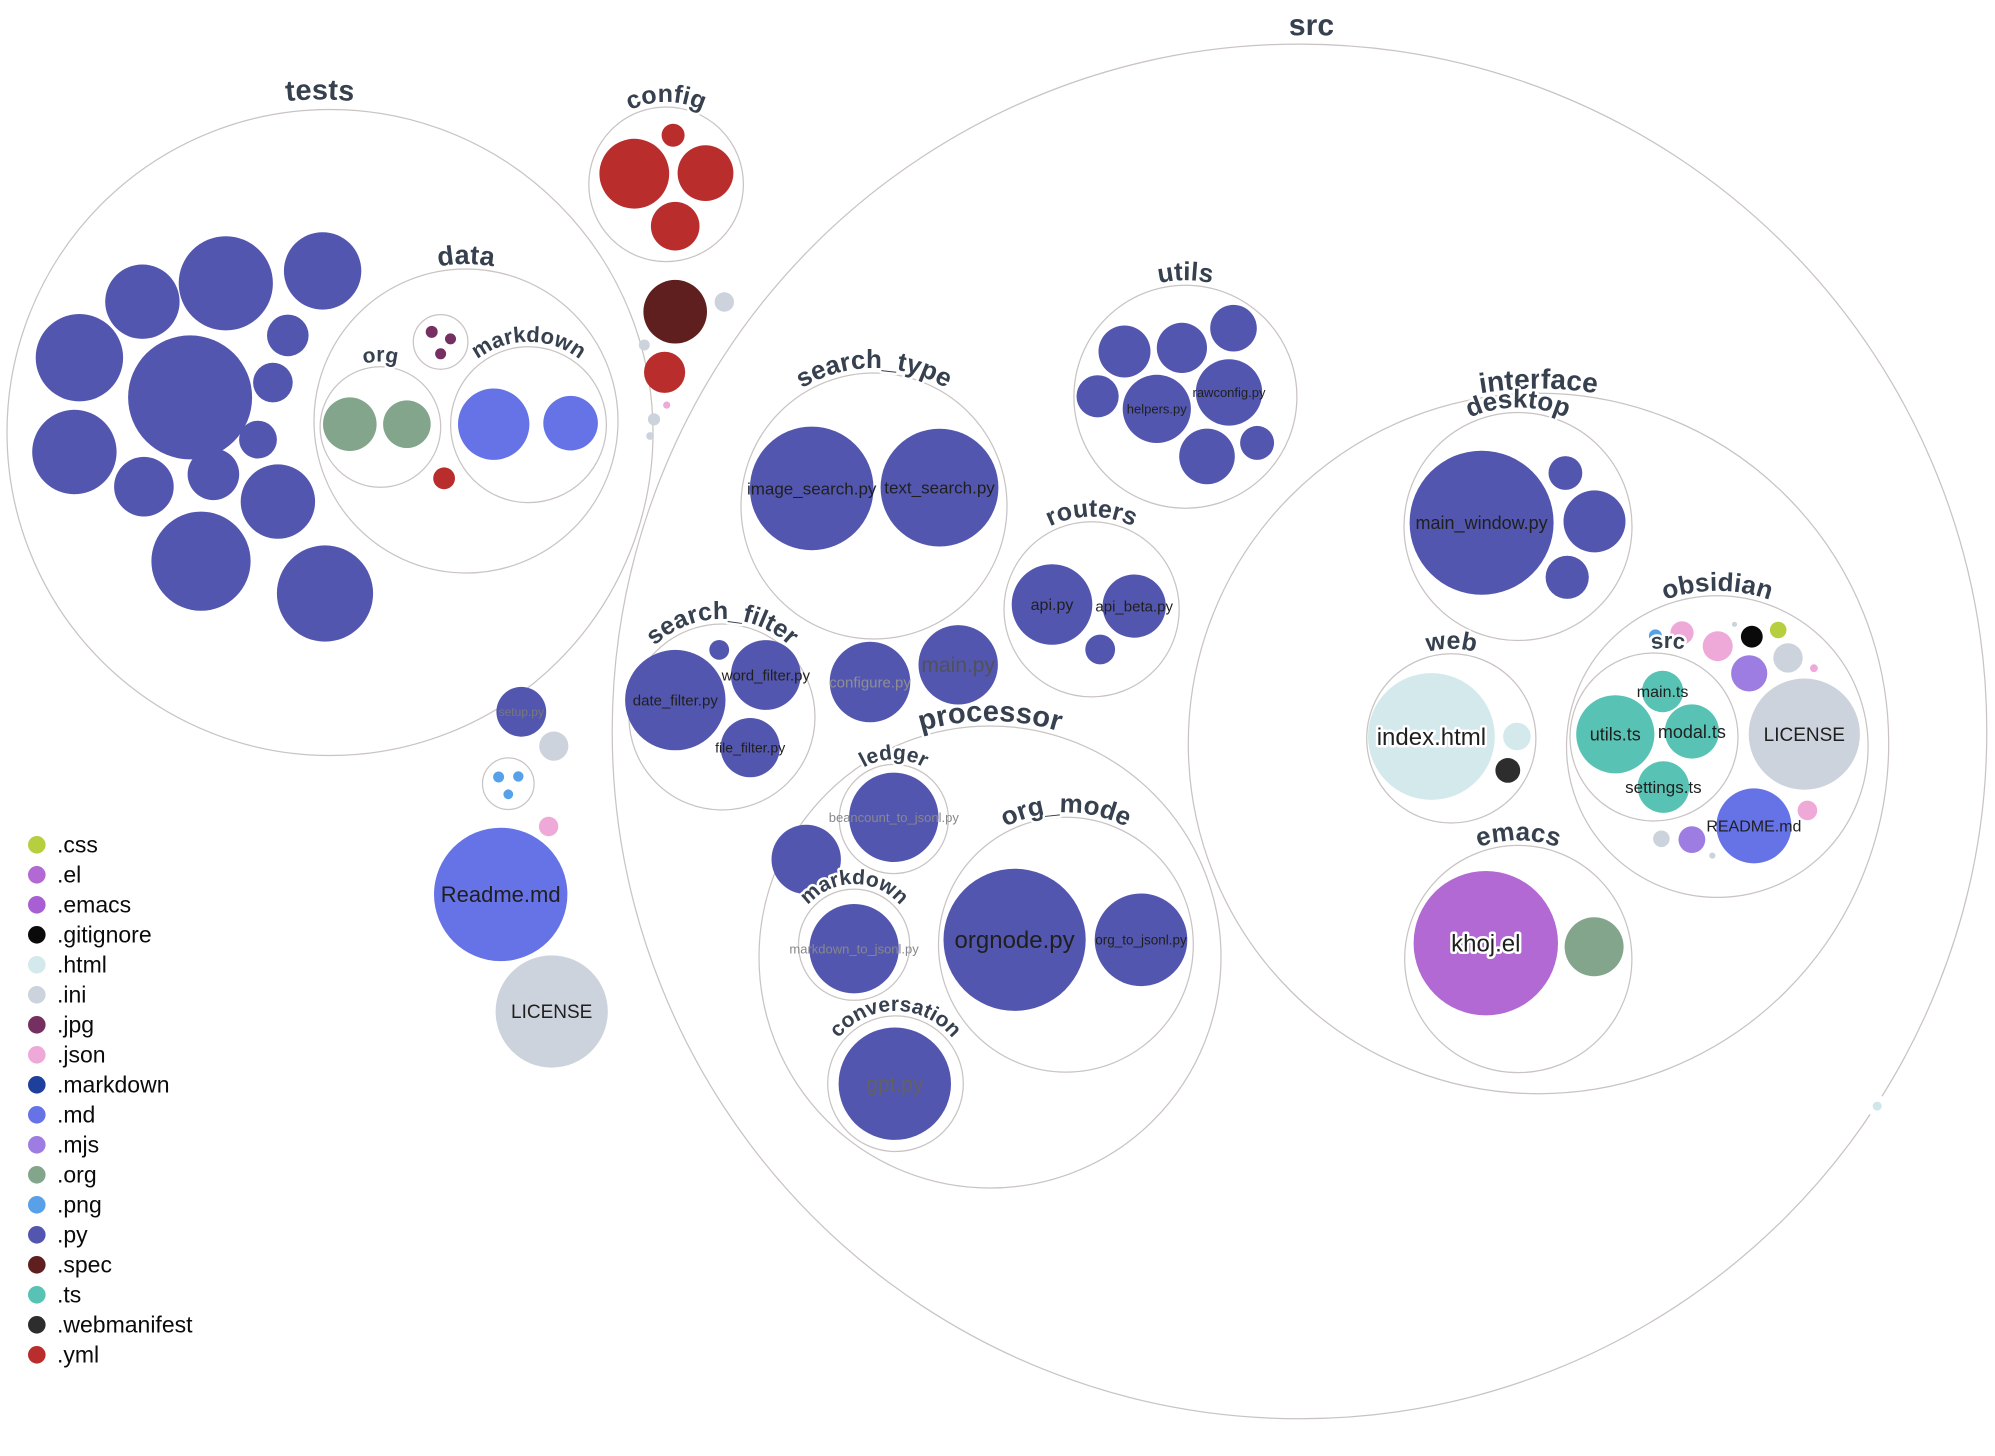 The width and height of the screenshot is (1995, 1456). What do you see at coordinates (1538, 382) in the screenshot?
I see `svg-text: interface` at bounding box center [1538, 382].